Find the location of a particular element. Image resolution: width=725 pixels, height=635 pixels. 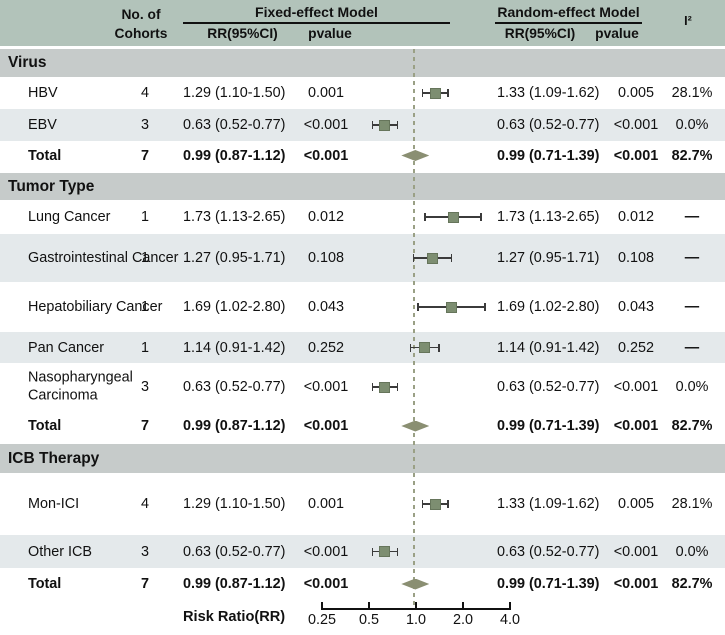

row-label: Mon-ICI is located at coordinates (54, 503).